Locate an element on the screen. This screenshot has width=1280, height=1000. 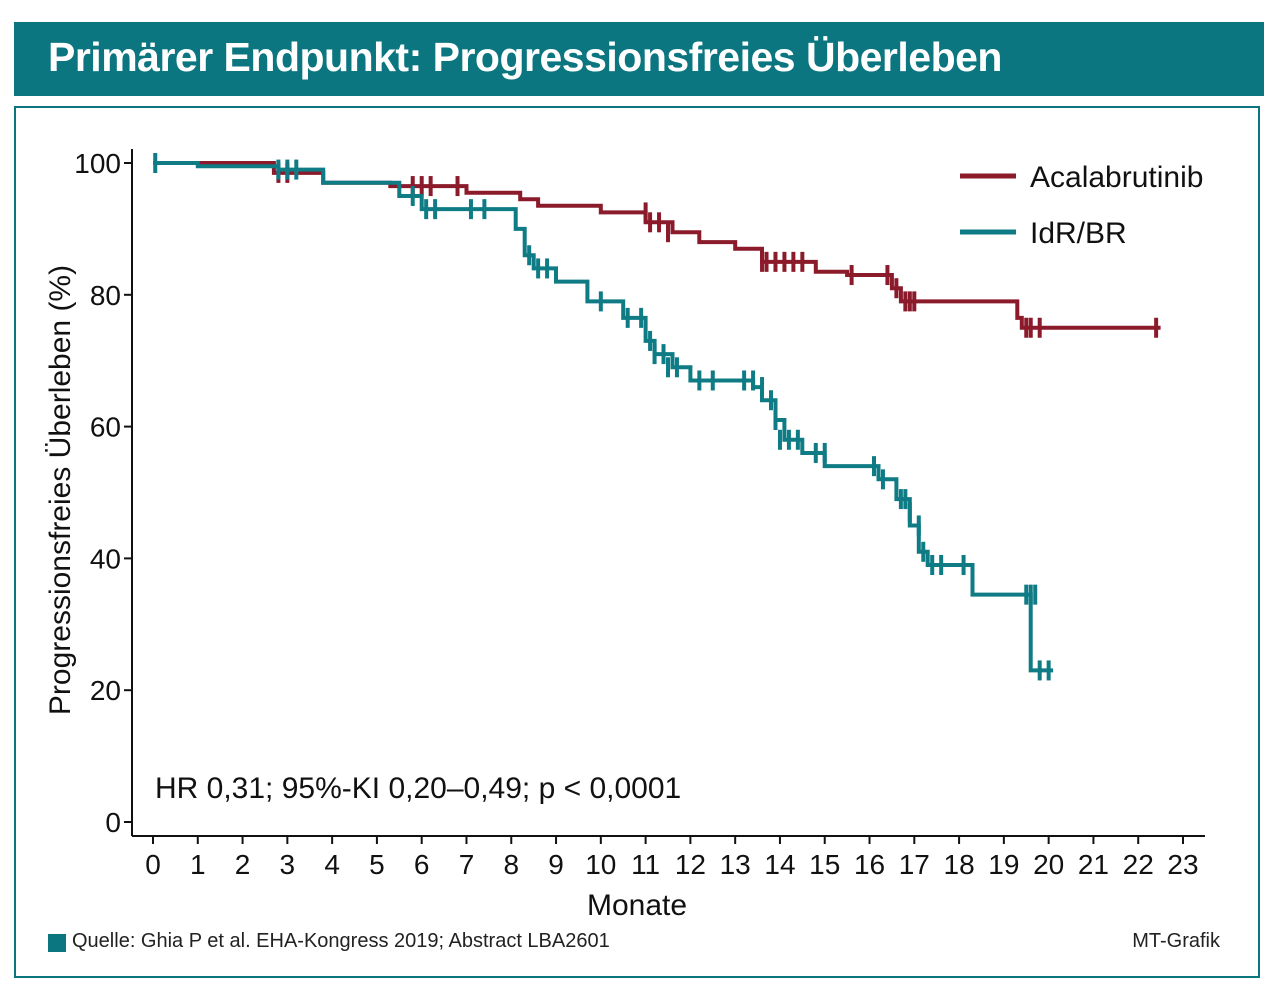
hazard-ratio-annotation: HR 0,31; 95%-KI 0,20–0,49; p < 0,0001 is located at coordinates (418, 788).